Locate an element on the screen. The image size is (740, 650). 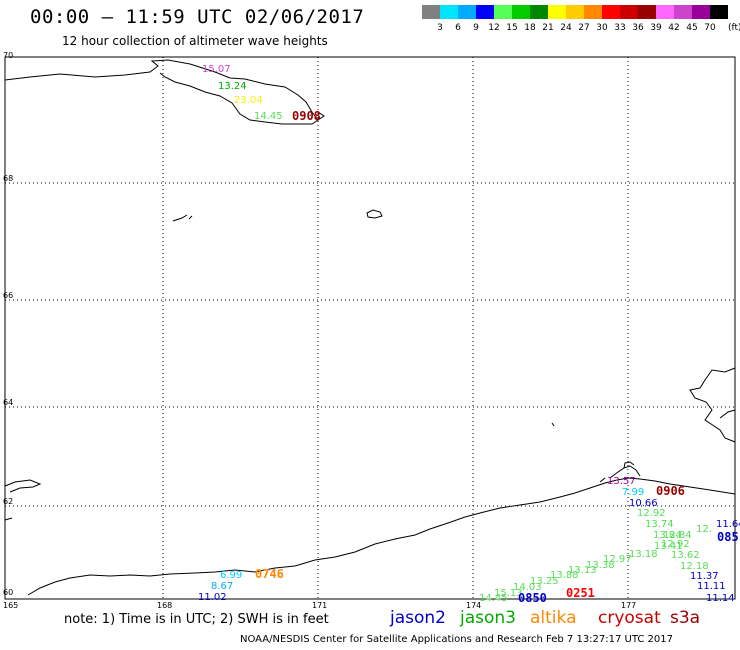
wave-height-label: 14.03 is located at coordinates (527, 587).